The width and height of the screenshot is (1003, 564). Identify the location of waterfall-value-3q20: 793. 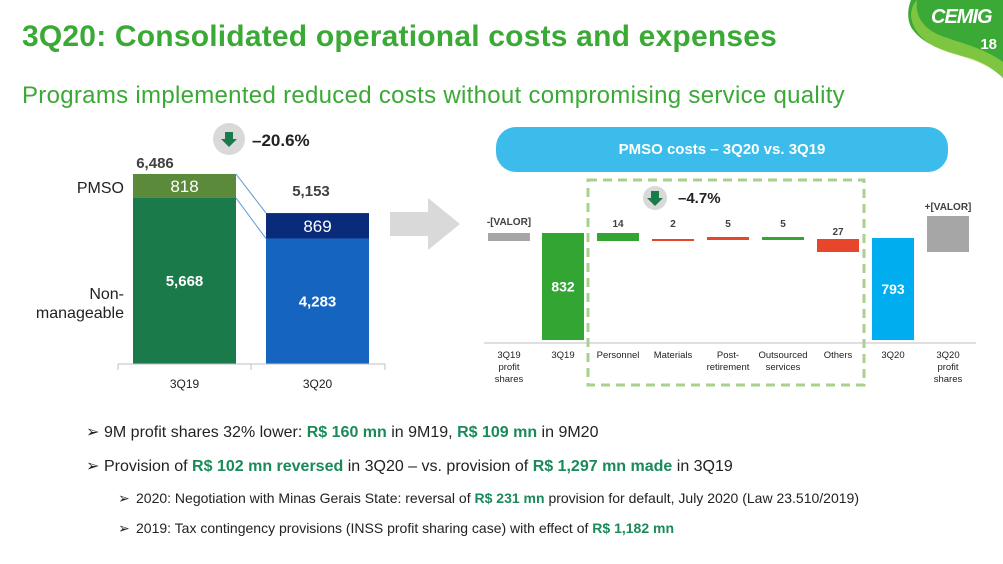
(893, 289).